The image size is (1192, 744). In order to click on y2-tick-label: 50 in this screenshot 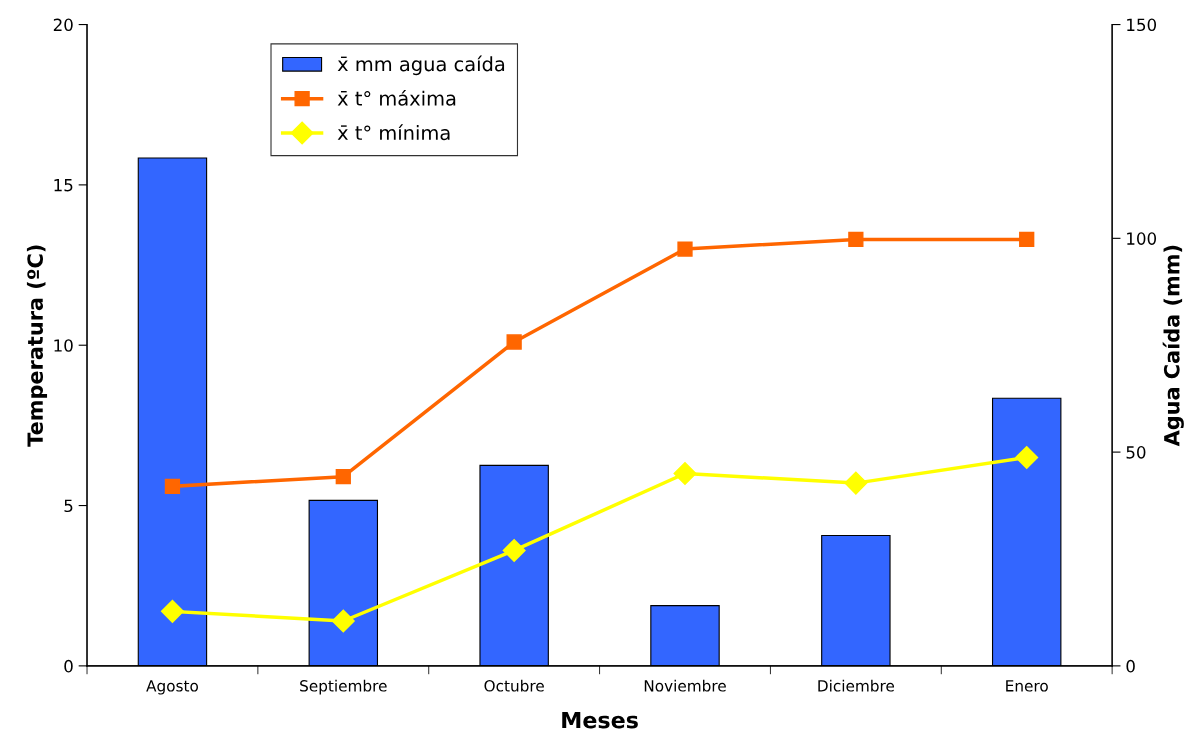, I will do `click(1136, 452)`.